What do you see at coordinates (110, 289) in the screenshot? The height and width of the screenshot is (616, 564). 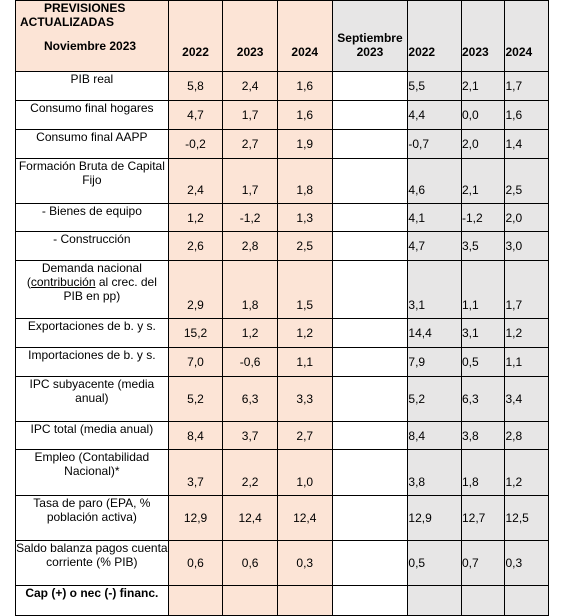 I see `row-label-part: al crec. del PIB en pp)` at bounding box center [110, 289].